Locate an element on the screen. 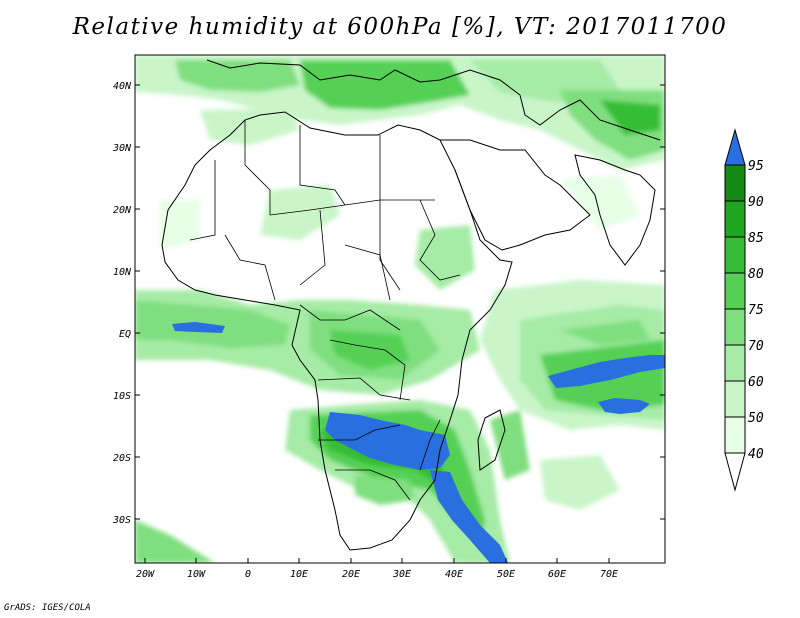 The image size is (800, 618). lon-label: 40E is located at coordinates (454, 574).